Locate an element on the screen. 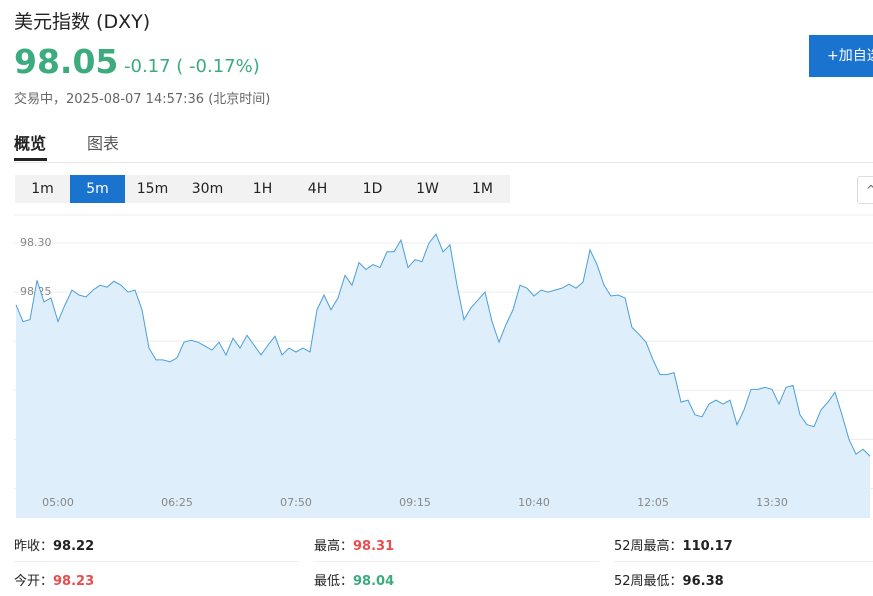 This screenshot has height=596, width=873. stat: 52周最低：96.38 is located at coordinates (669, 579).